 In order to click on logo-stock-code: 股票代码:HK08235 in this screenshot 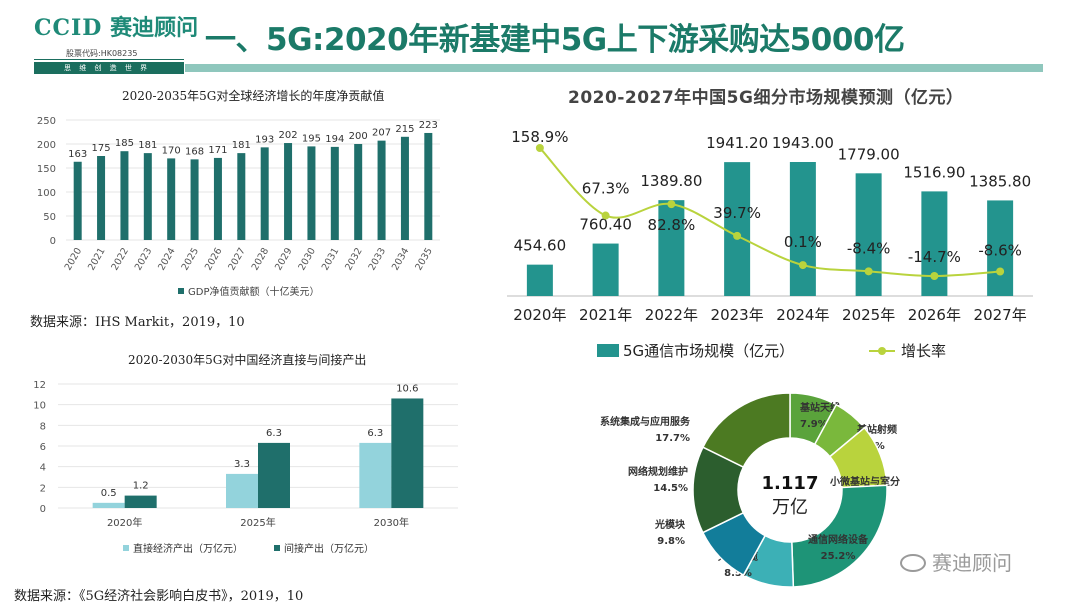, I will do `click(102, 53)`.